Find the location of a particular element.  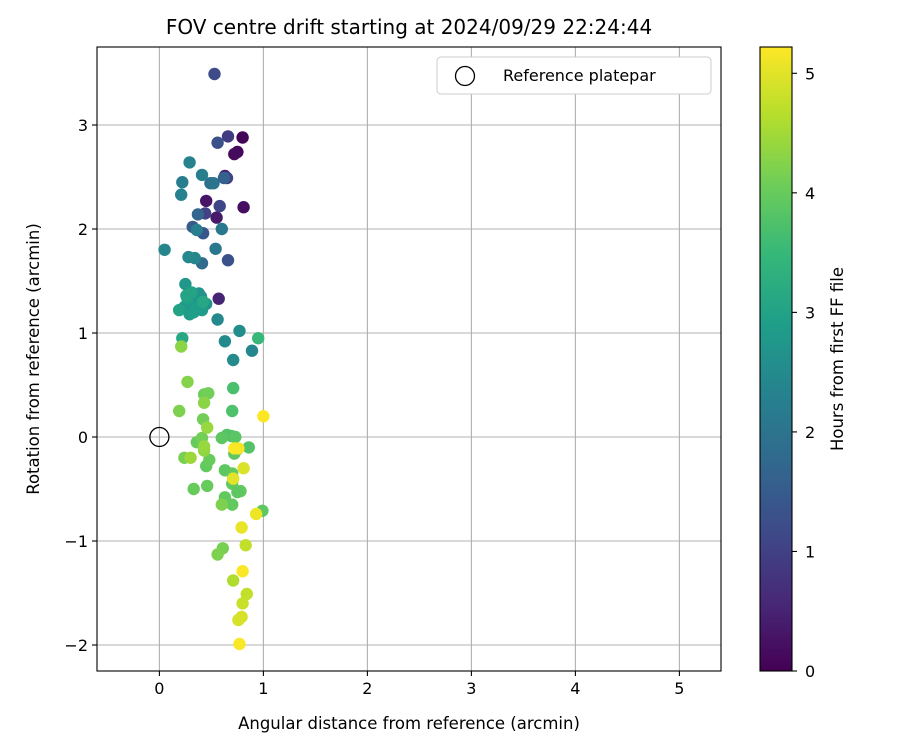

y-axis-label: Rotation from reference (arcmin) is located at coordinates (33, 359).